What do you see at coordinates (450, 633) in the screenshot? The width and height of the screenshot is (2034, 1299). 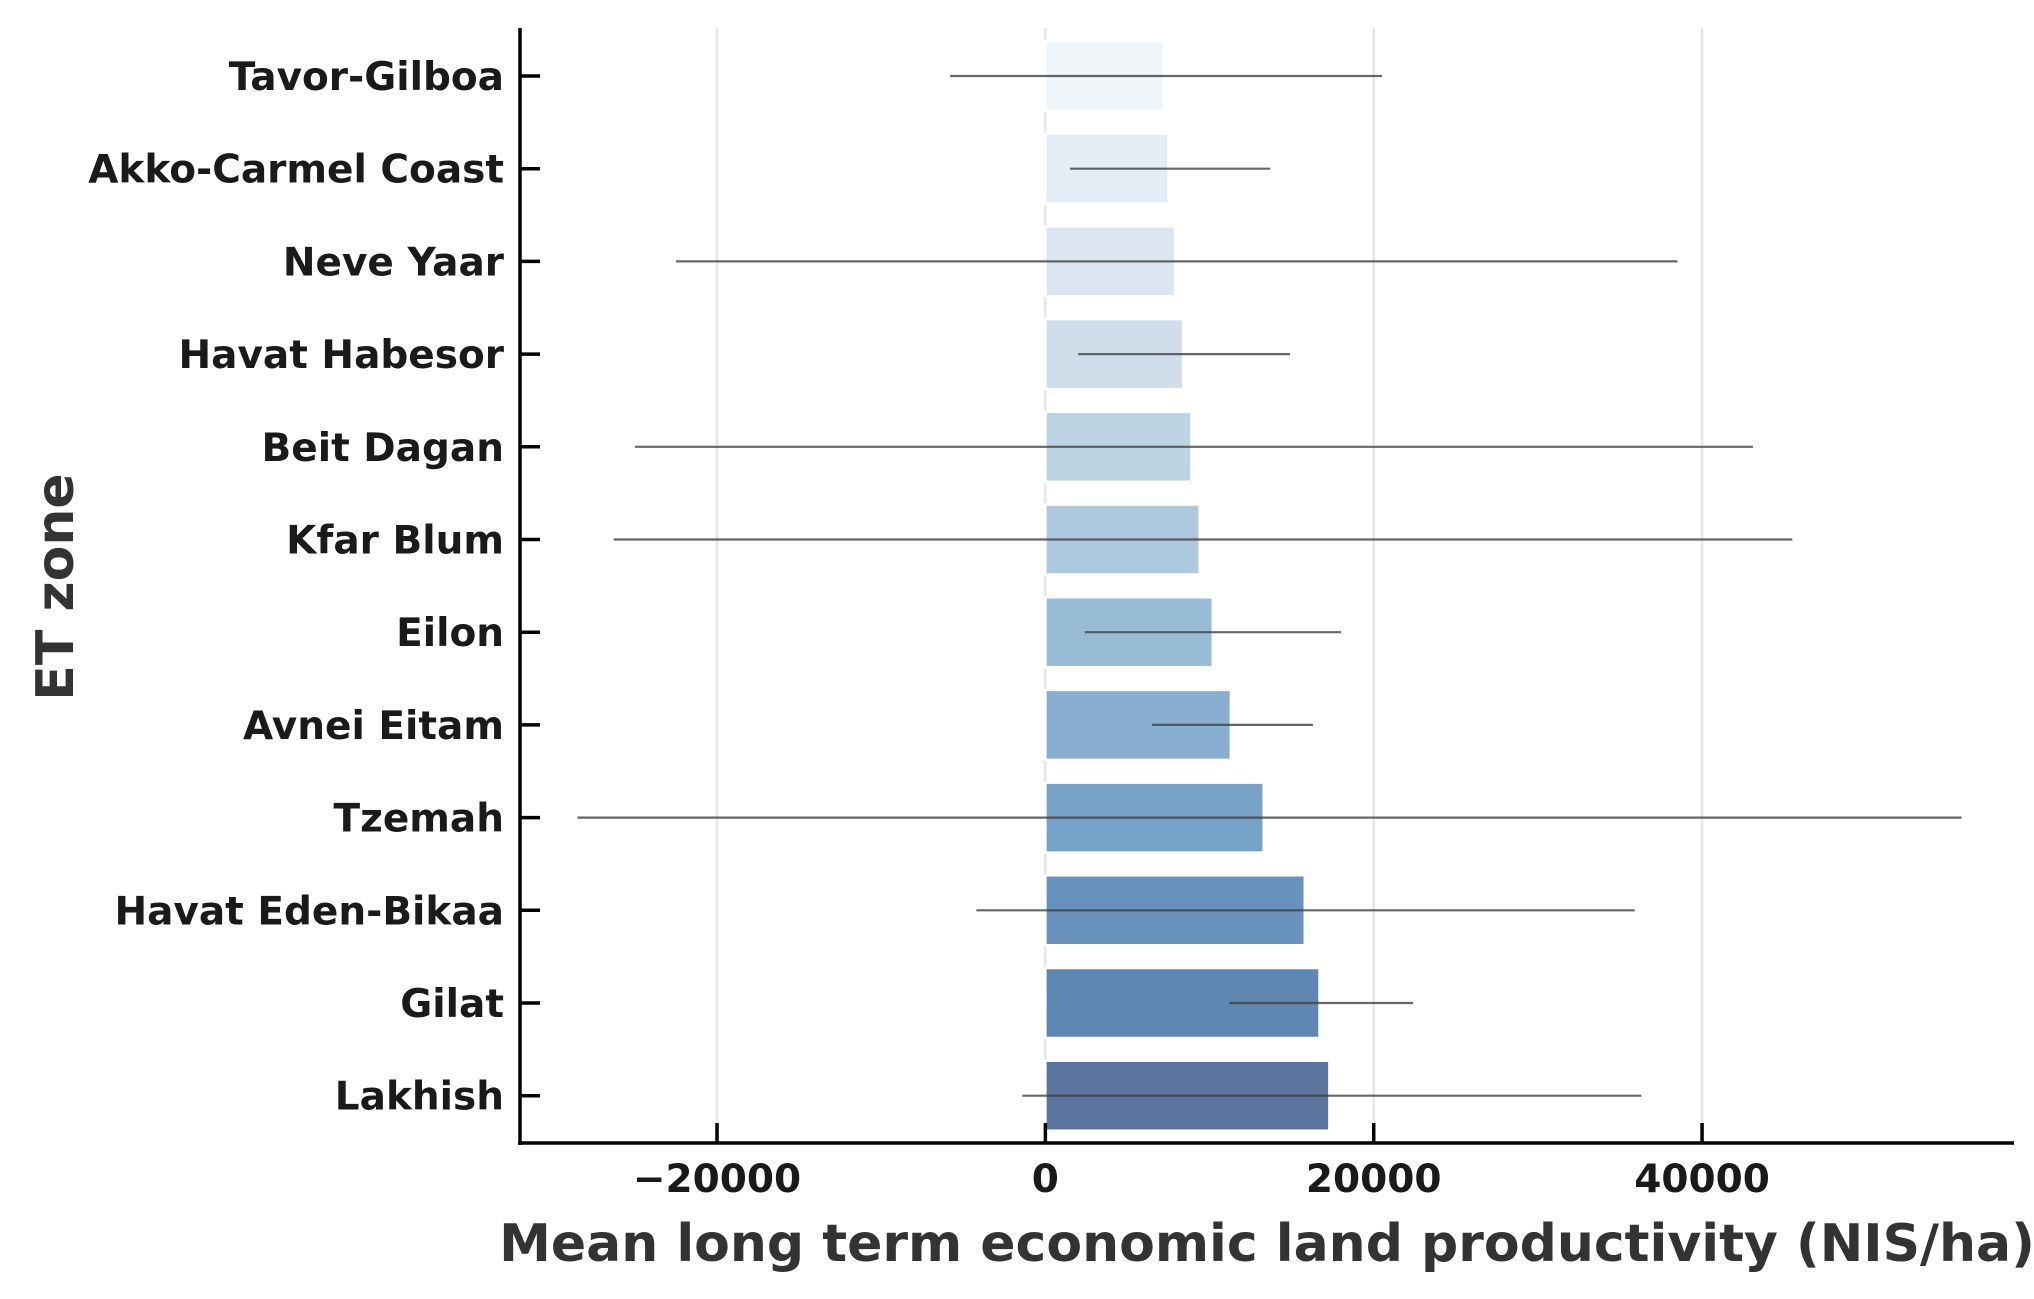 I see `y-tick-label: Eilon` at bounding box center [450, 633].